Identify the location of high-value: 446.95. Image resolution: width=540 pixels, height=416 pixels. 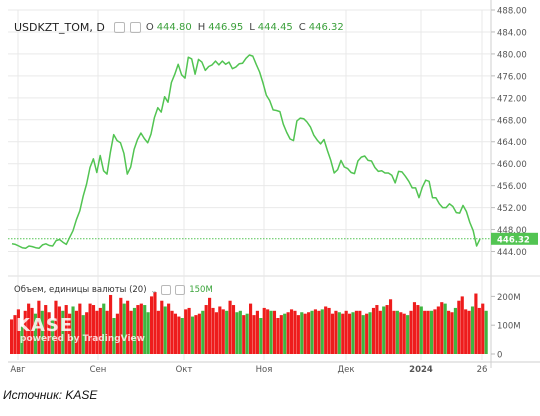
(226, 27).